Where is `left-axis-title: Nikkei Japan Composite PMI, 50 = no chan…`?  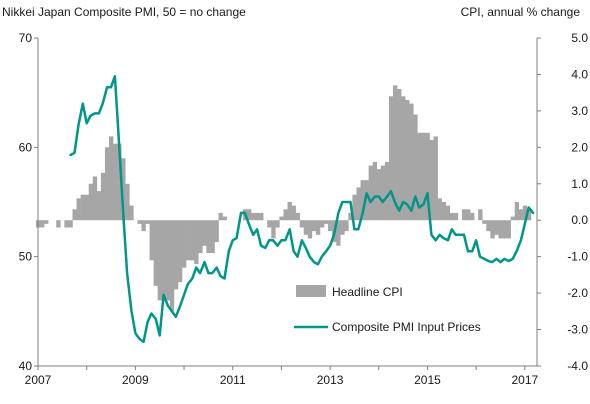 left-axis-title: Nikkei Japan Composite PMI, 50 = no chan… is located at coordinates (124, 12).